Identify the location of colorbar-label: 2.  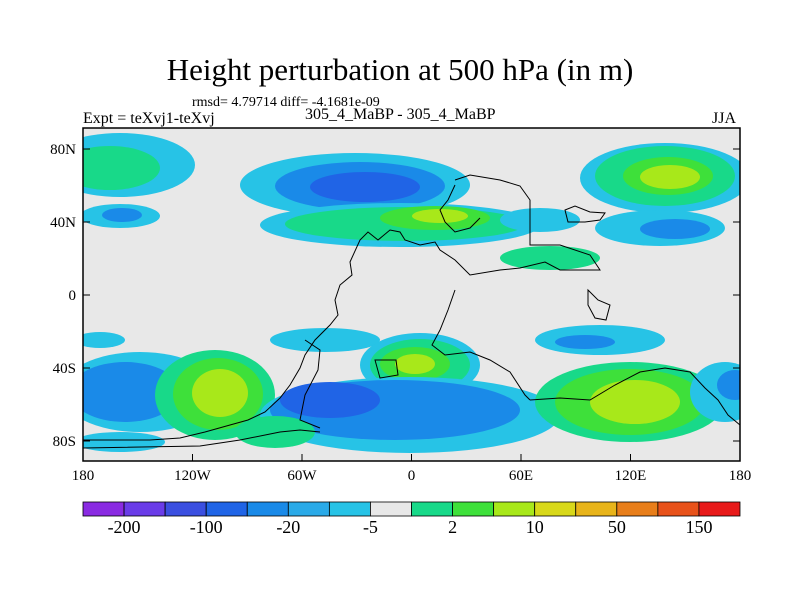
(452, 527).